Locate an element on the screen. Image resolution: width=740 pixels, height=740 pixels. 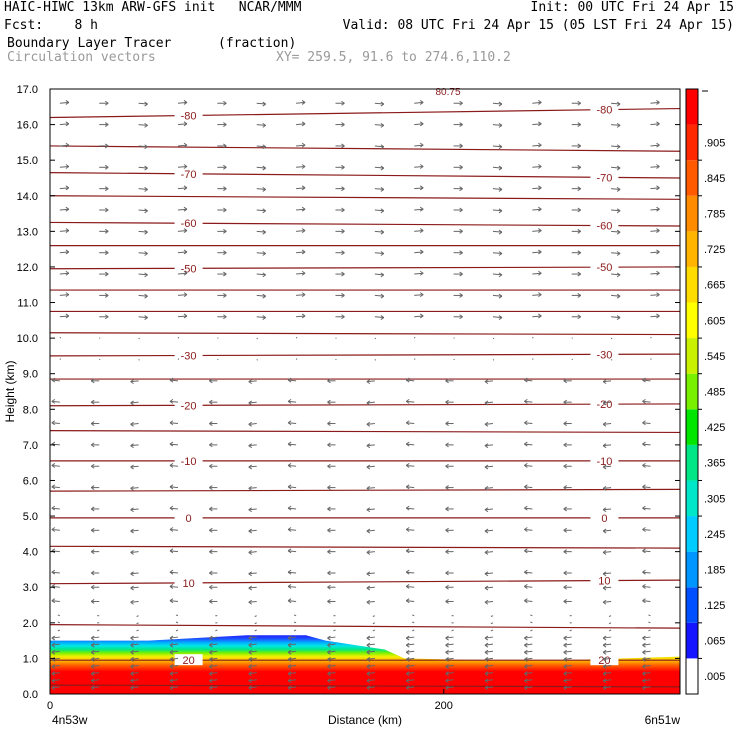
header-line1-right: Init: 00 UTC Fri 24 Apr 15 is located at coordinates (632, 7).